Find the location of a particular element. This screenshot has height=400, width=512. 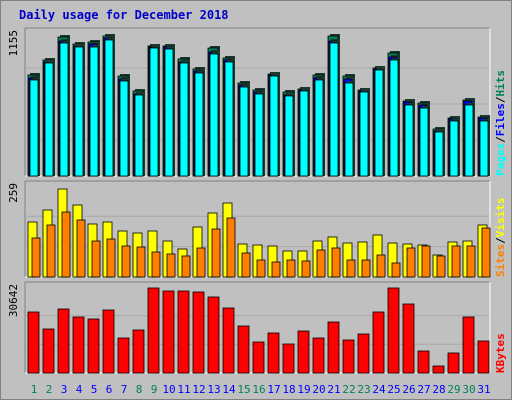

day-label-21: 21 is located at coordinates (333, 389).